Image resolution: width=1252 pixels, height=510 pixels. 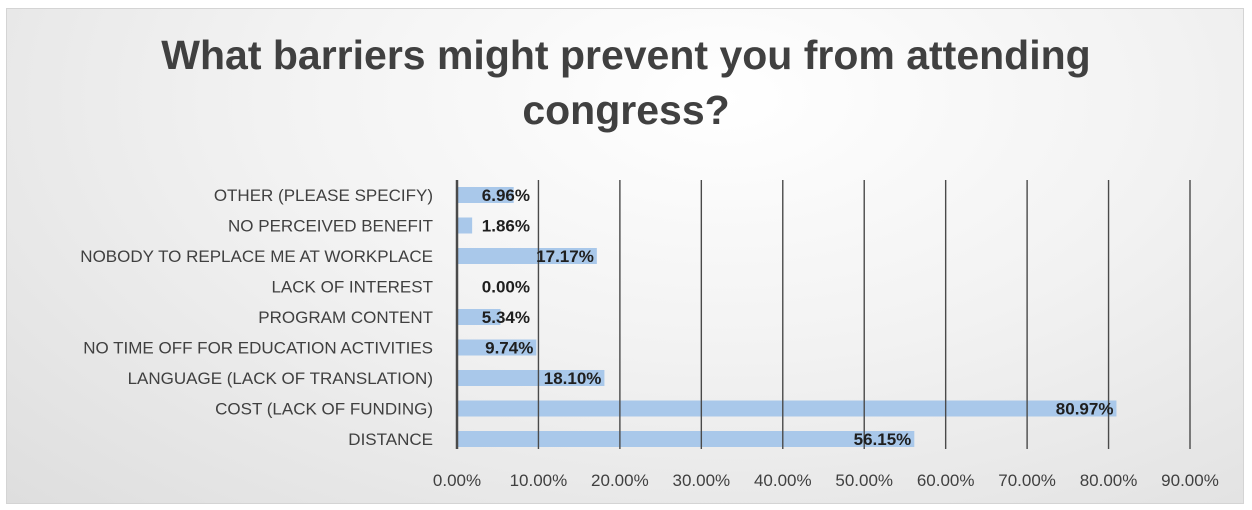 What do you see at coordinates (390, 439) in the screenshot?
I see `category-label: DISTANCE` at bounding box center [390, 439].